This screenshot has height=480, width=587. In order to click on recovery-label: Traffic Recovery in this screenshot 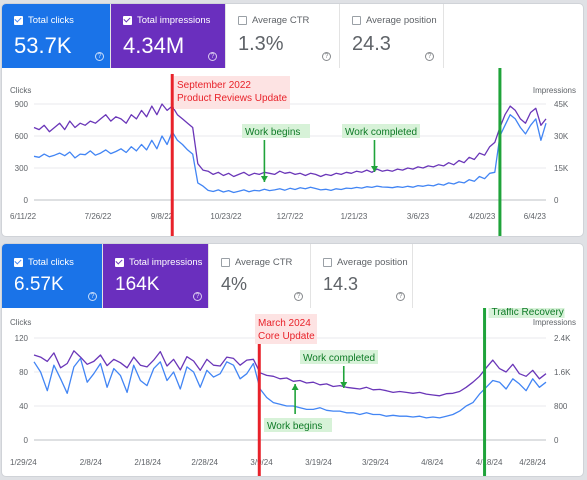, I will do `click(528, 313)`.